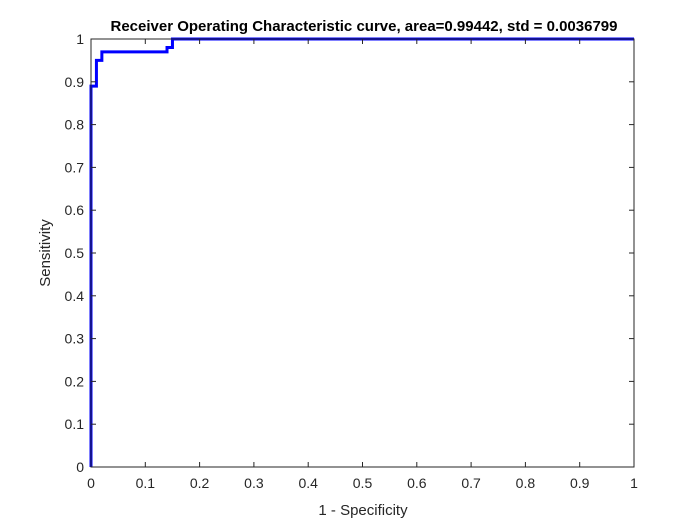 The height and width of the screenshot is (525, 700). What do you see at coordinates (580, 483) in the screenshot?
I see `x-tick-label: 0.9` at bounding box center [580, 483].